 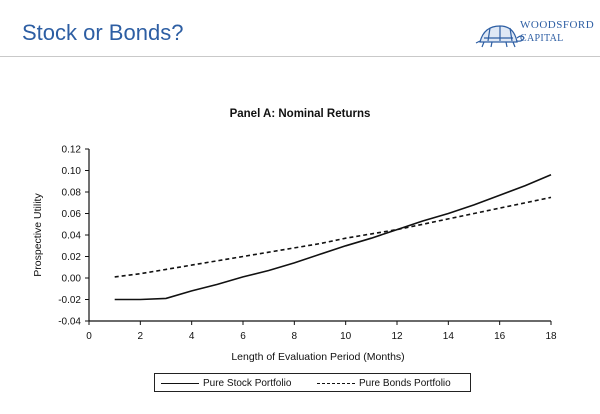 What do you see at coordinates (69, 300) in the screenshot?
I see `y-tick-label: -0.02` at bounding box center [69, 300].